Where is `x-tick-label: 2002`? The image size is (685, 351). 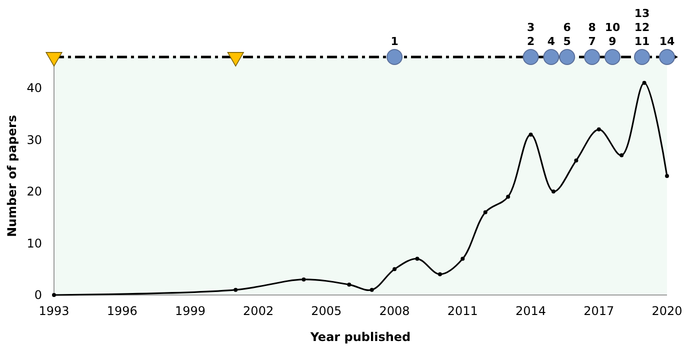
x-tick-label: 2002 is located at coordinates (258, 311).